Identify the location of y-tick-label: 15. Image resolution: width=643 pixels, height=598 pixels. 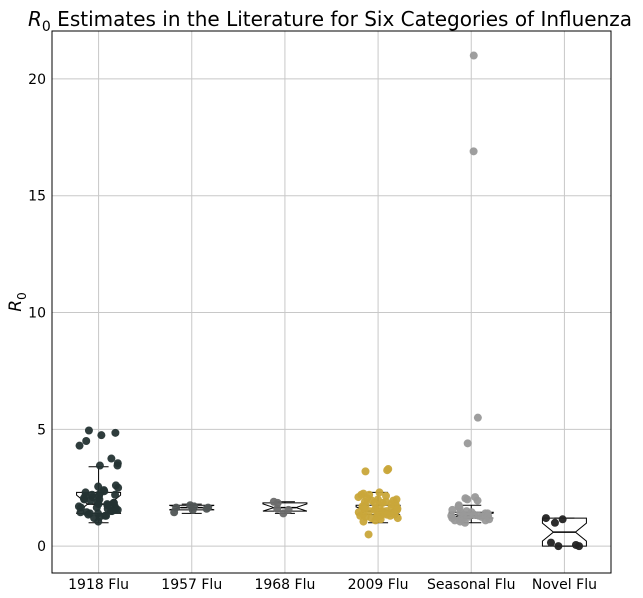
(37, 197).